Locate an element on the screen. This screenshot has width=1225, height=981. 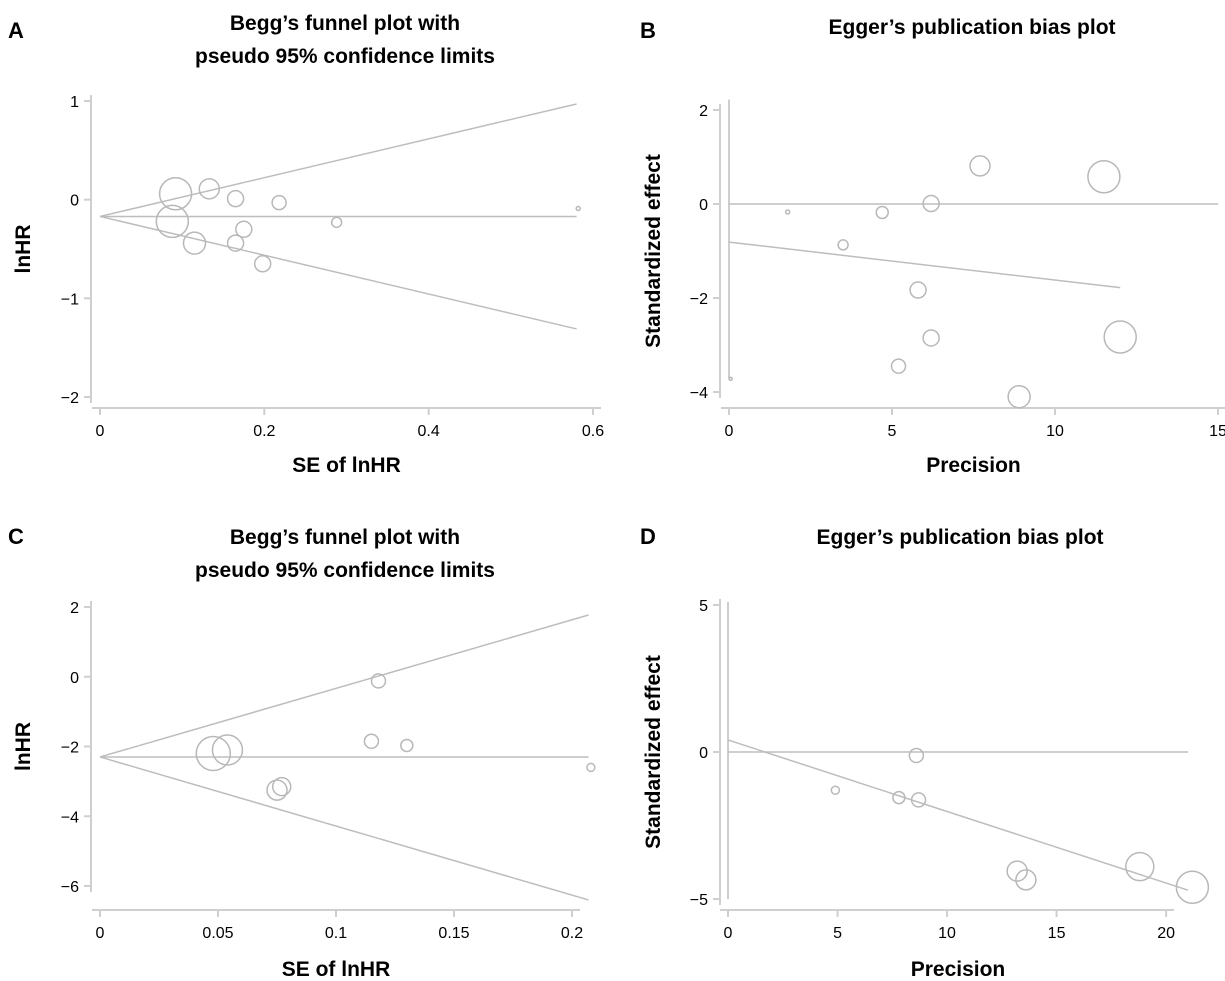
x-tick-label: 0.15 is located at coordinates (453, 933).